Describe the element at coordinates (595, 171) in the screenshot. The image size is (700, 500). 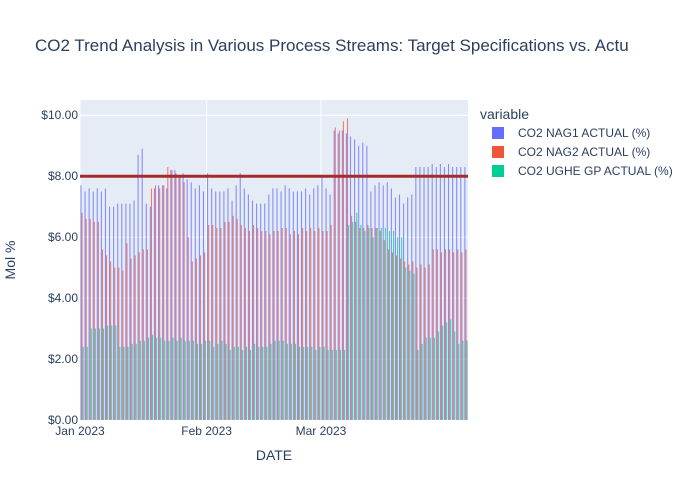
I see `legend-item-label: CO2 UGHE GP ACTUAL (%)` at that location.